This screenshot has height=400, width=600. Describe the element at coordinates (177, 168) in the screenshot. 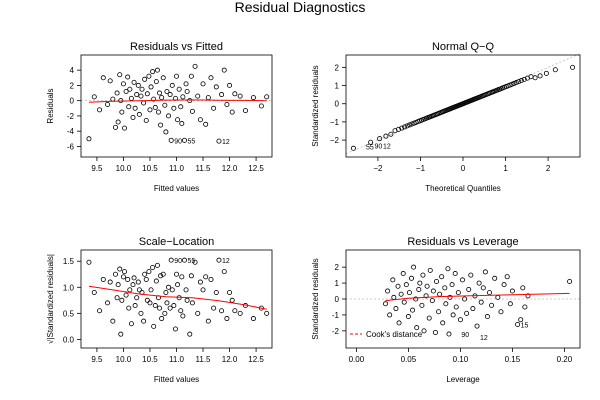

I see `x-tick-label: 11.0` at that location.